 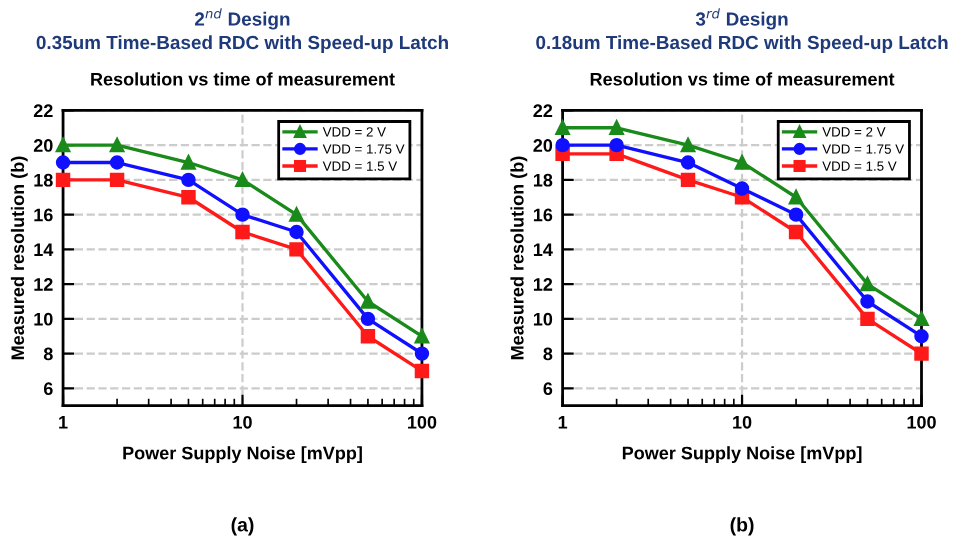 I want to click on text: (a), so click(x=242, y=526).